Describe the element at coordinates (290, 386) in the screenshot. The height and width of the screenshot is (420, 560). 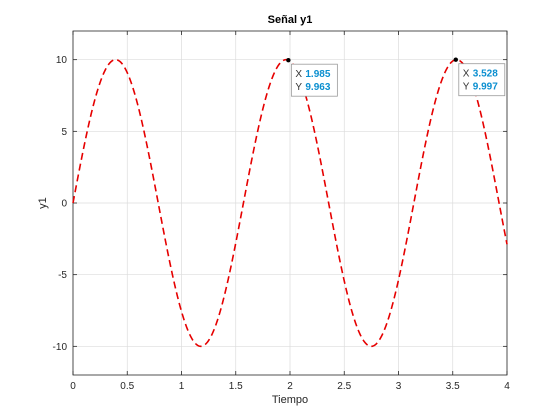
I see `x-tick-label: 2` at that location.